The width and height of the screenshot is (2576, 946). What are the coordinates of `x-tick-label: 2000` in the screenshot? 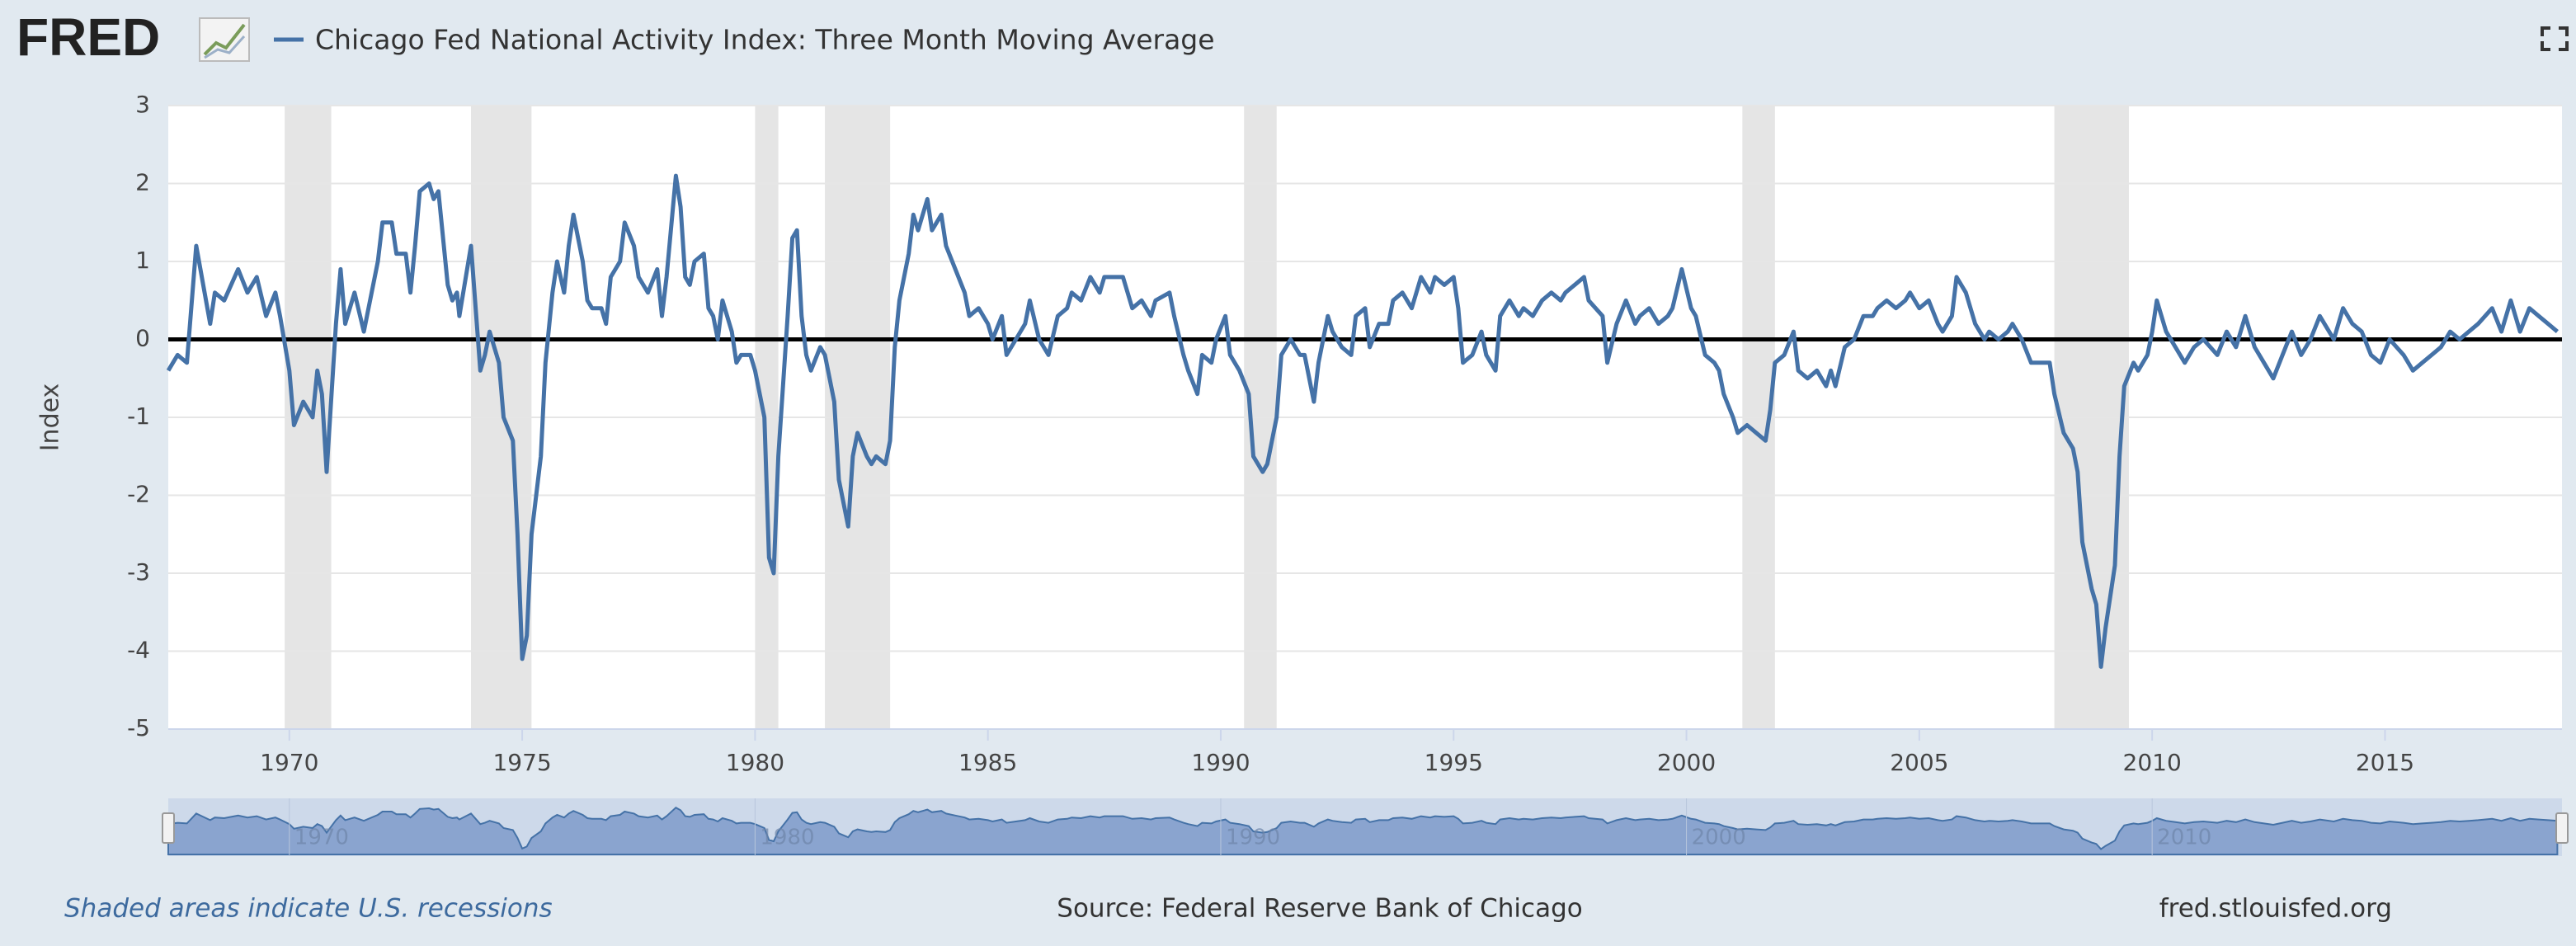 It's located at (1686, 763).